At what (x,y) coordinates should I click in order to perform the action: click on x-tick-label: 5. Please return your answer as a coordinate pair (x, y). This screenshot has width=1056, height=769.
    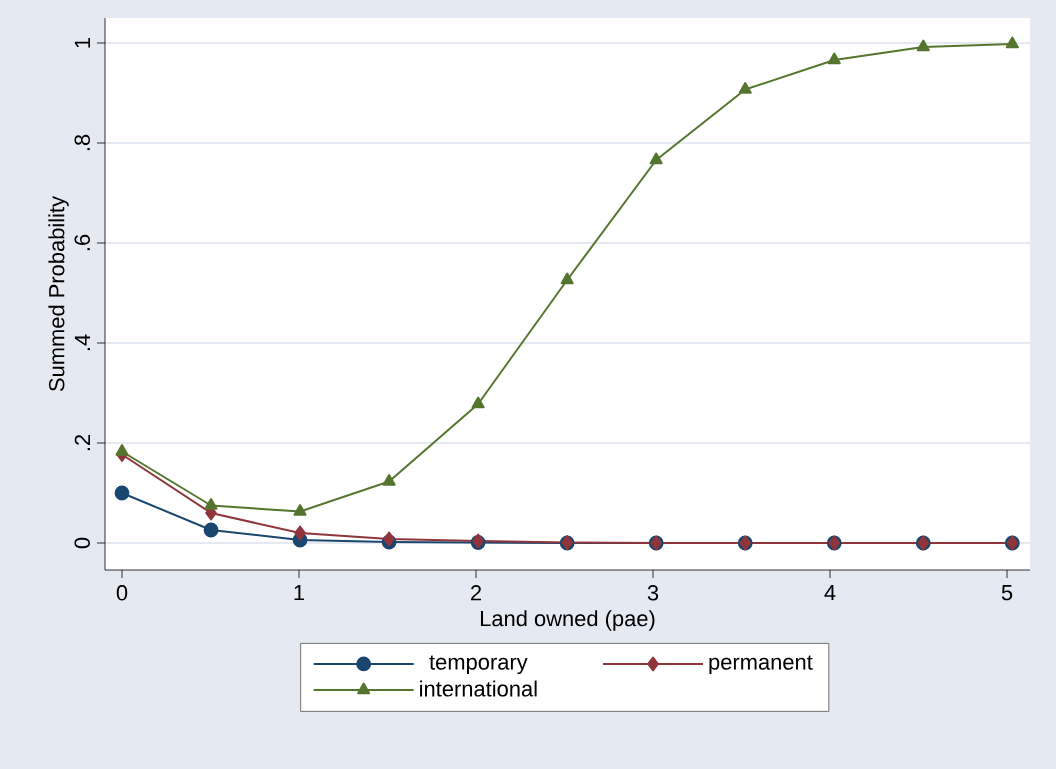
    Looking at the image, I should click on (1007, 593).